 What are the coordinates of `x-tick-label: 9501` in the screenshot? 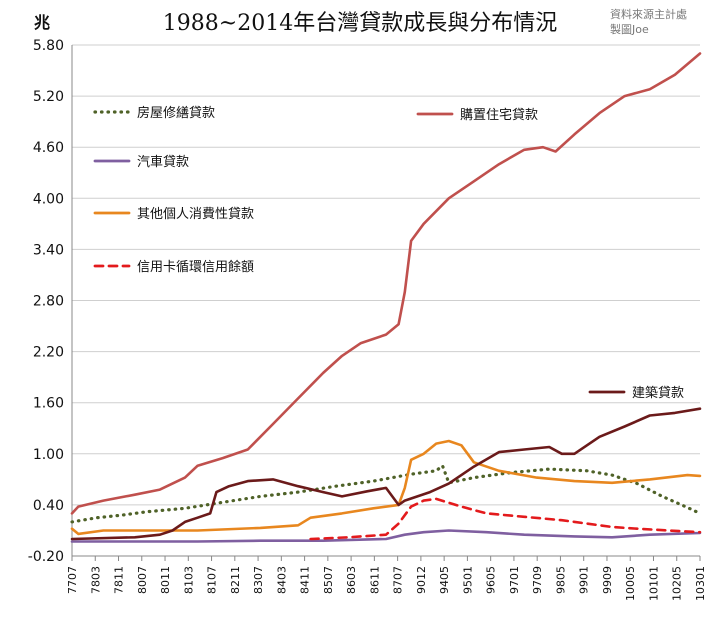 It's located at (467, 580).